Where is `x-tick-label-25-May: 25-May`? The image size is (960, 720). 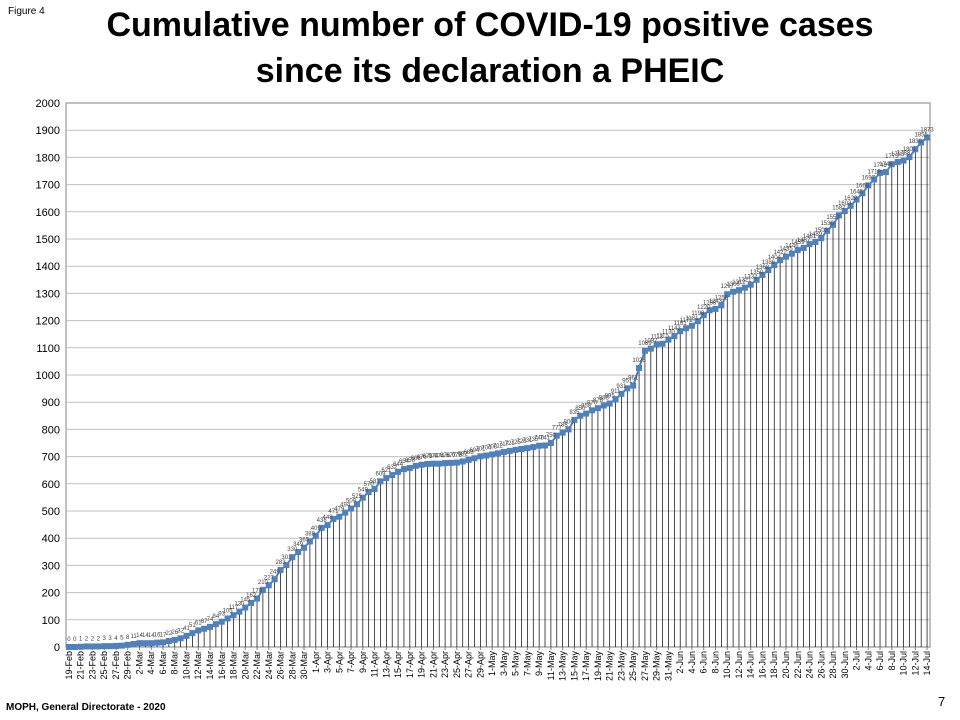
x-tick-label-25-May: 25-May is located at coordinates (633, 666).